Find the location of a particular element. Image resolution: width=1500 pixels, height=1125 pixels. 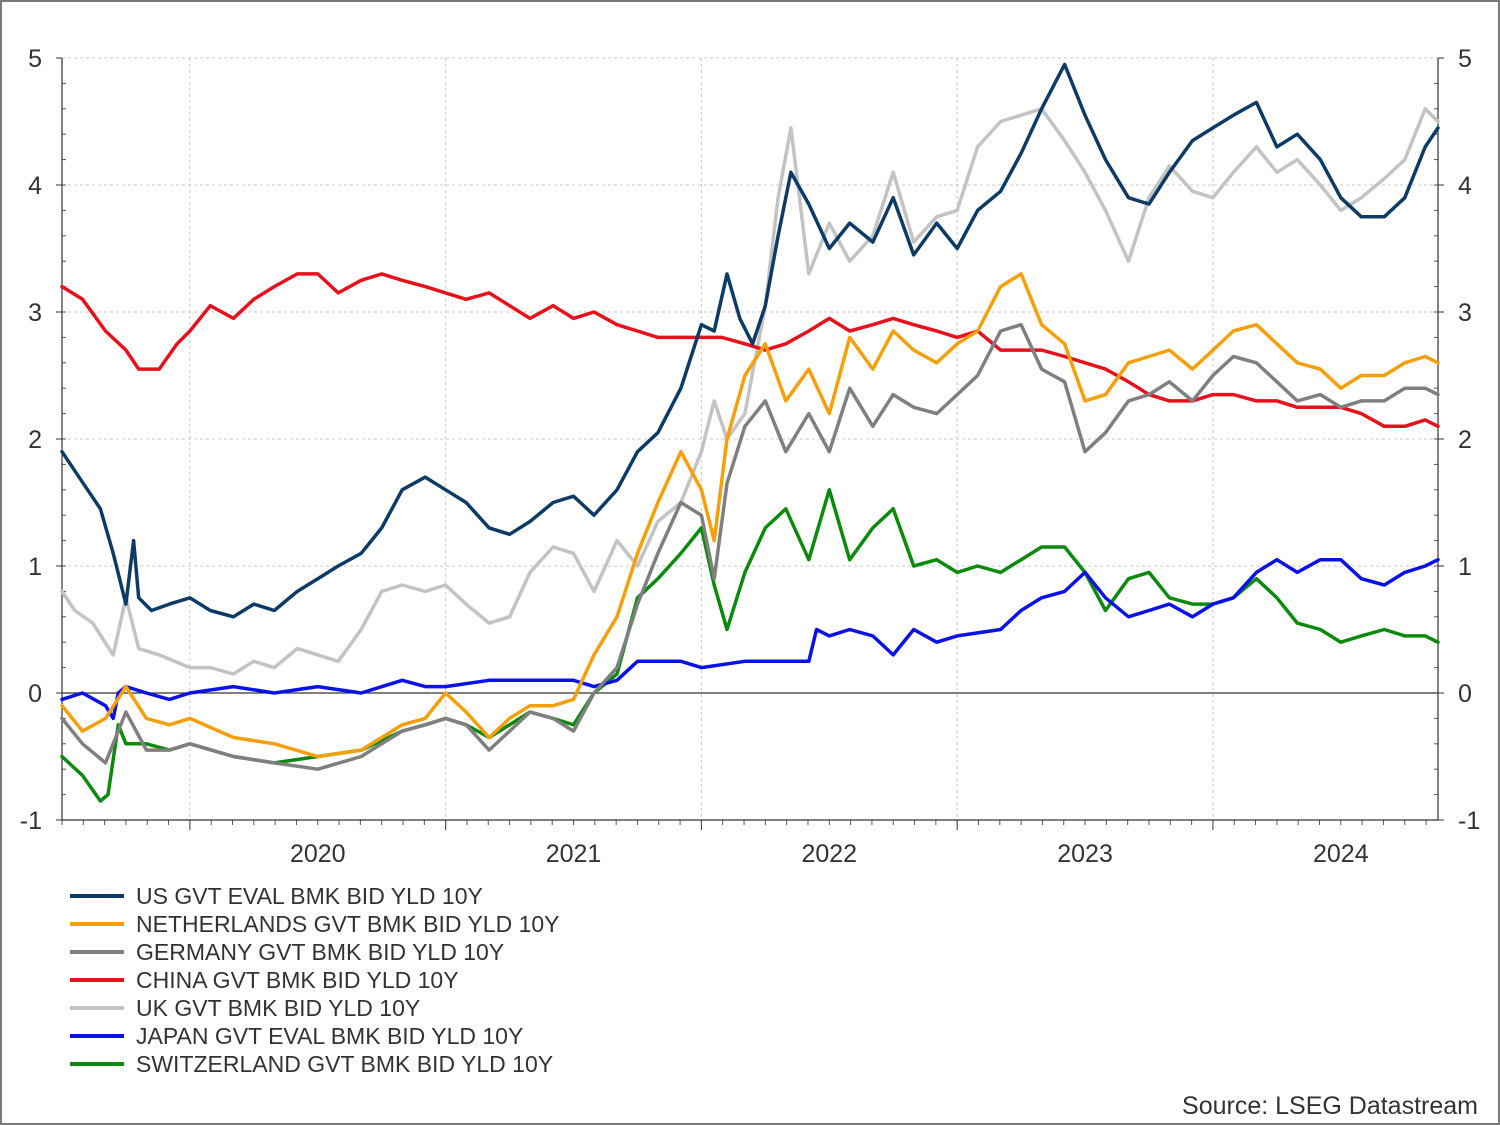

y-tick-label-left: 2 is located at coordinates (35, 440).